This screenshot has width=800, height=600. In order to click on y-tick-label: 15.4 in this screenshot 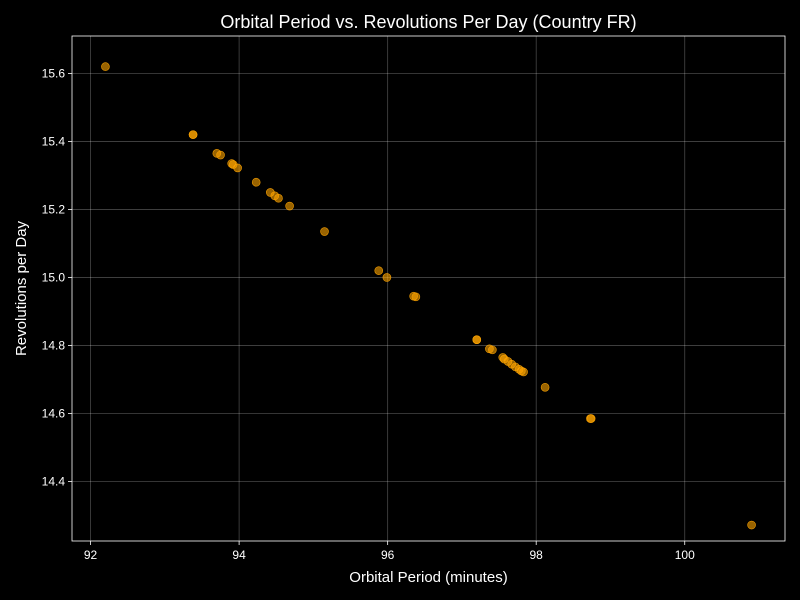, I will do `click(54, 141)`.